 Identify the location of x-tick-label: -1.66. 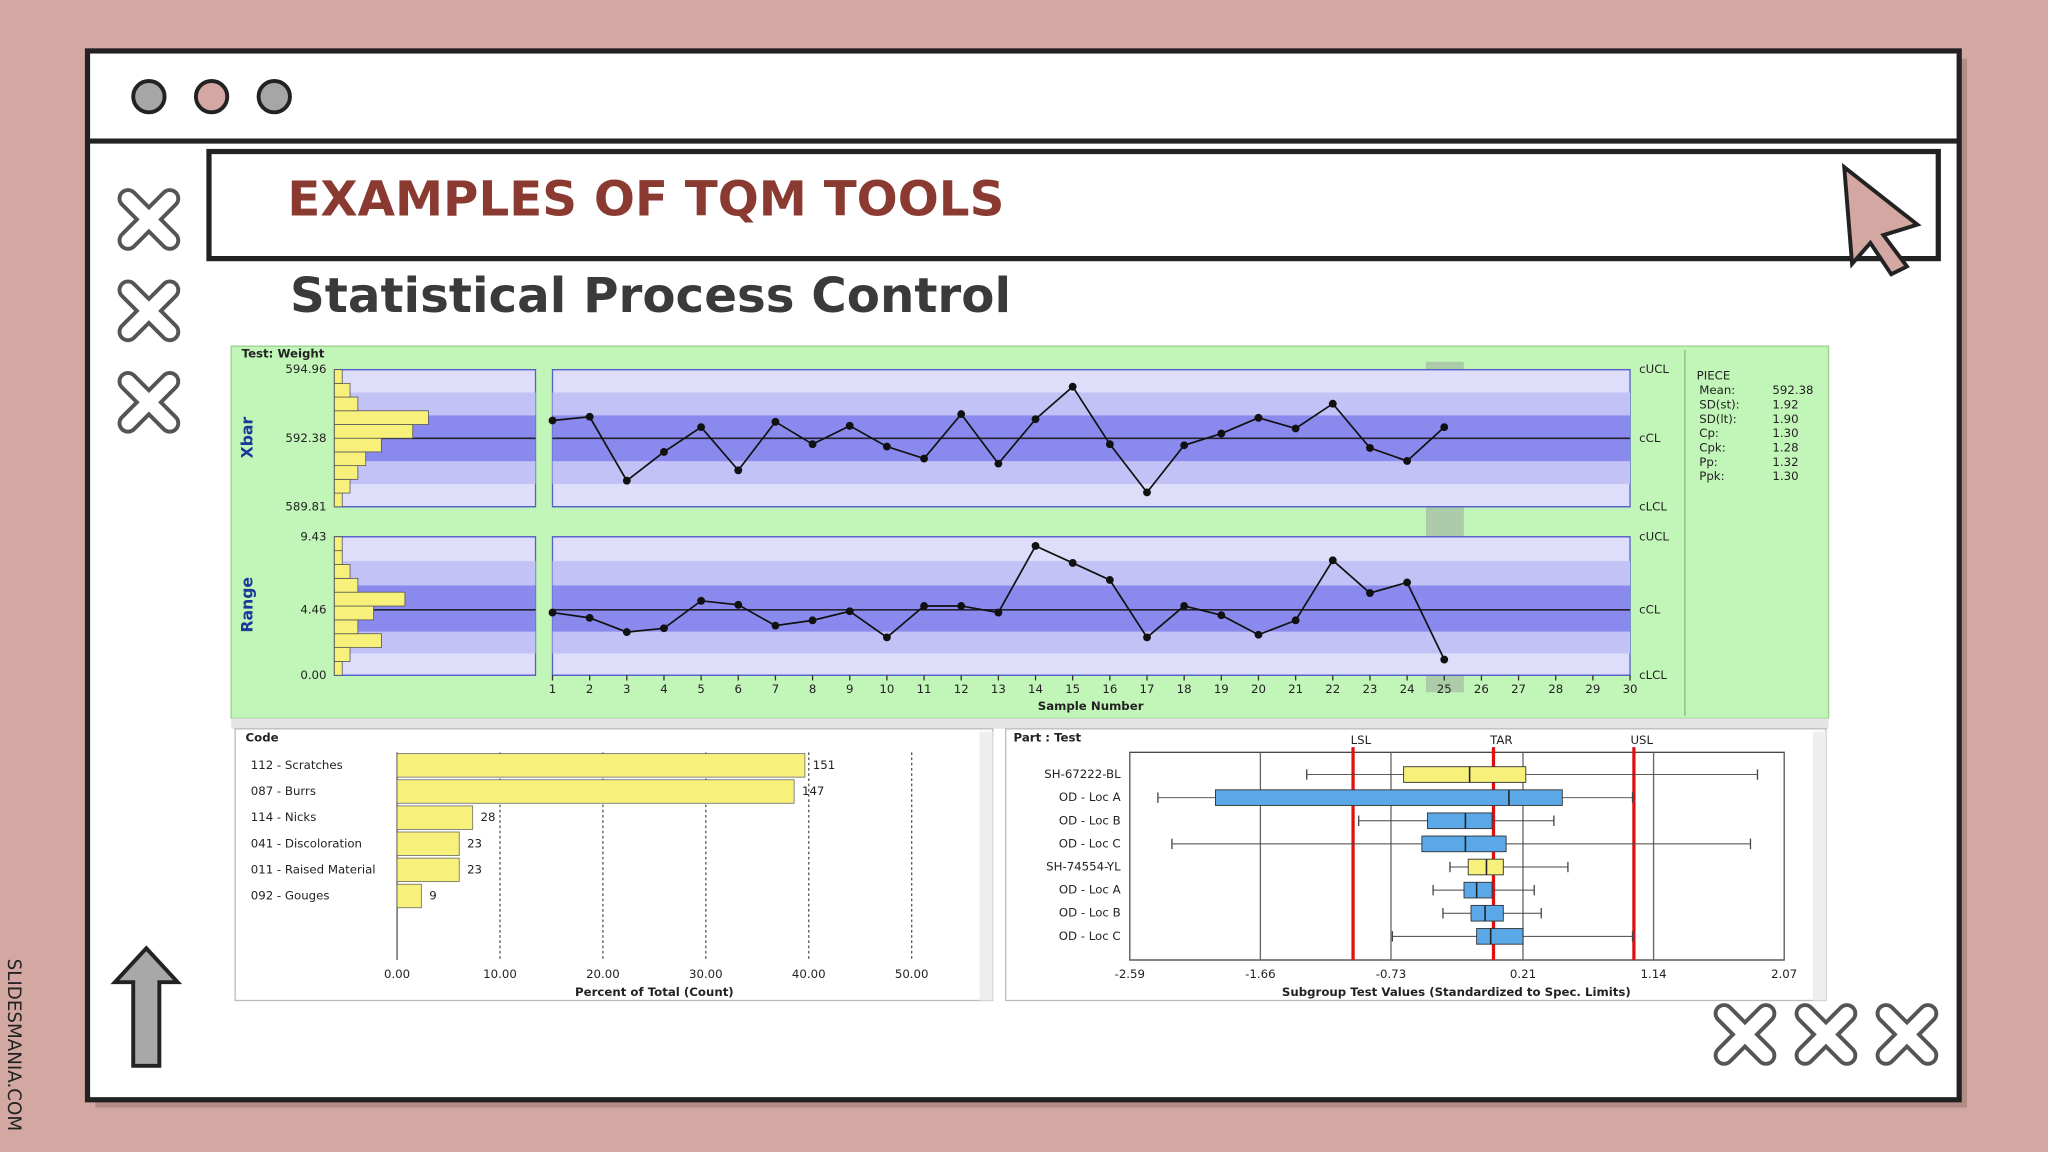
(1260, 974).